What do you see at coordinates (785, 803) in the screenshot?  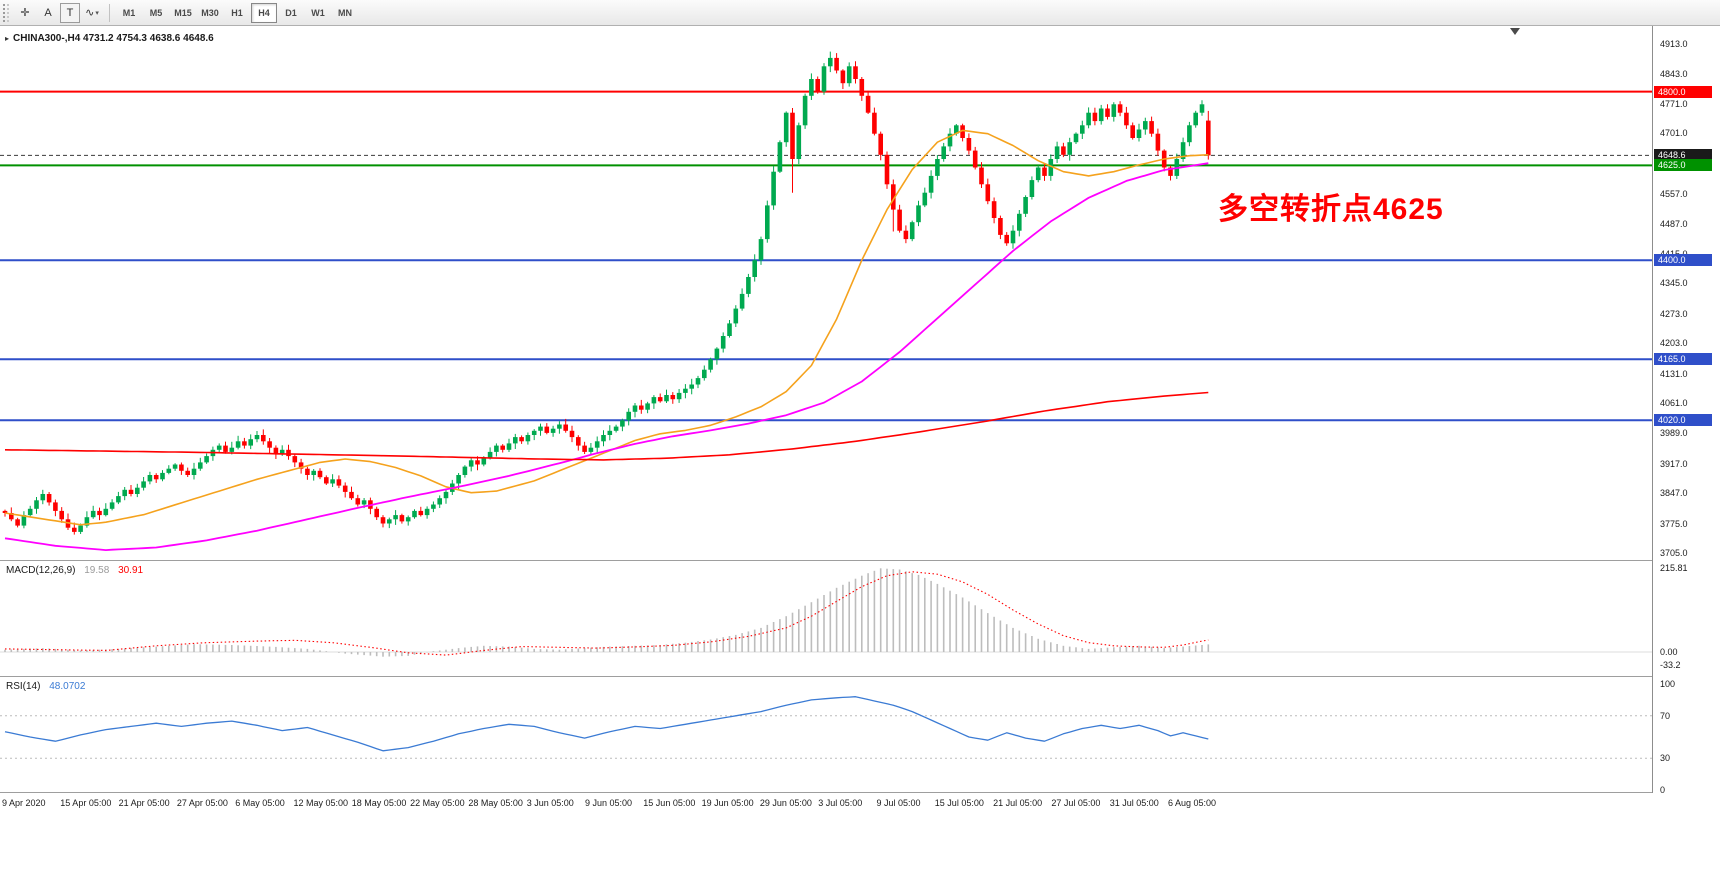 I see `time-label: 29 Jun 05:00` at bounding box center [785, 803].